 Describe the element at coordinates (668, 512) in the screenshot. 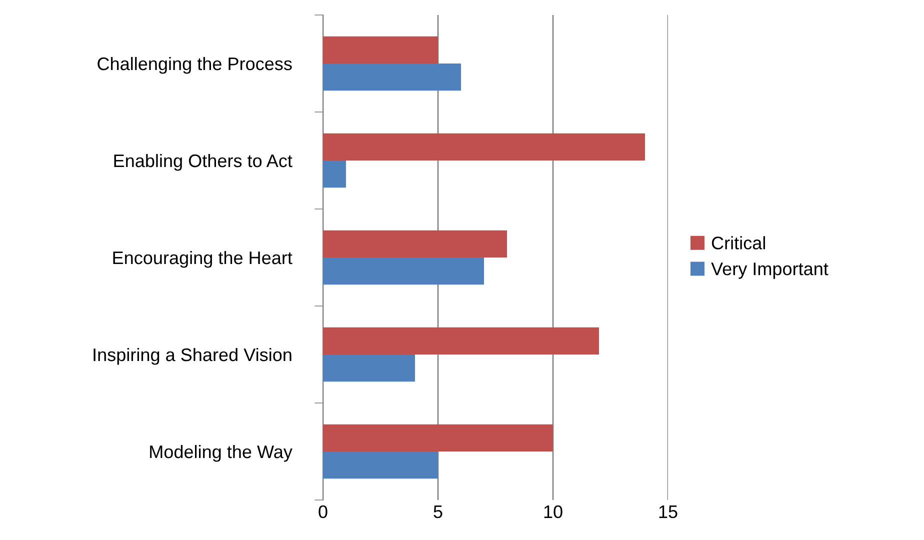

I see `x-tick-label: 15` at that location.